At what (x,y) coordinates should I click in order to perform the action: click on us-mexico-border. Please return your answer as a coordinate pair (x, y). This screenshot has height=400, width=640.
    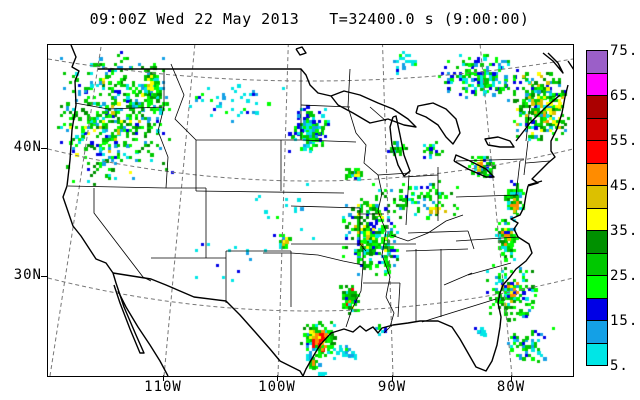
    Looking at the image, I should click on (208, 324).